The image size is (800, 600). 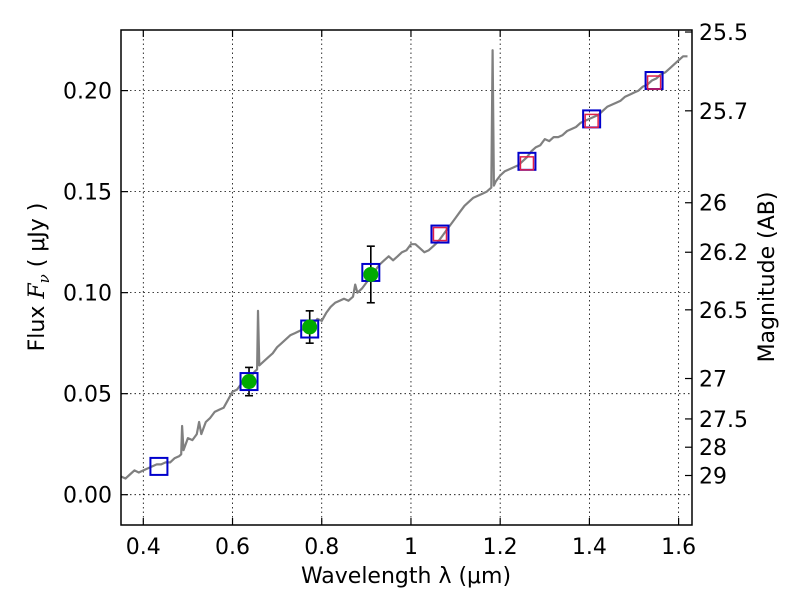 I want to click on x-tick-label: 1.4, so click(x=589, y=547).